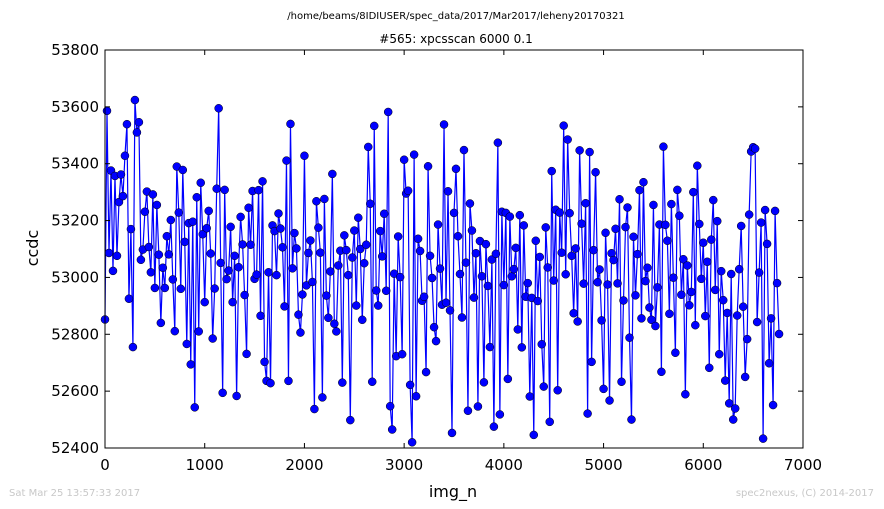 Image resolution: width=884 pixels, height=509 pixels. Describe the element at coordinates (803, 465) in the screenshot. I see `x-tick-label: 7000` at that location.